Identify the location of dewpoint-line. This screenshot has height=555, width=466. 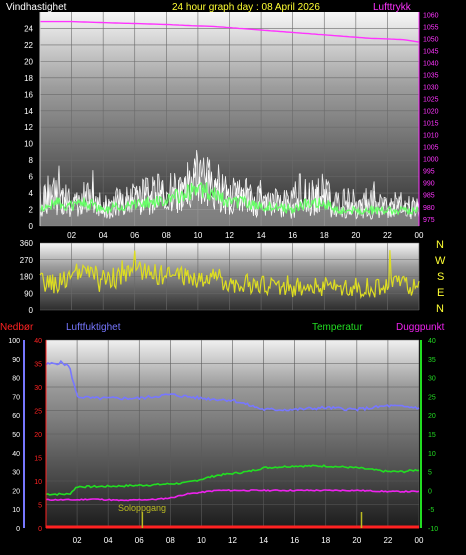
(232, 495).